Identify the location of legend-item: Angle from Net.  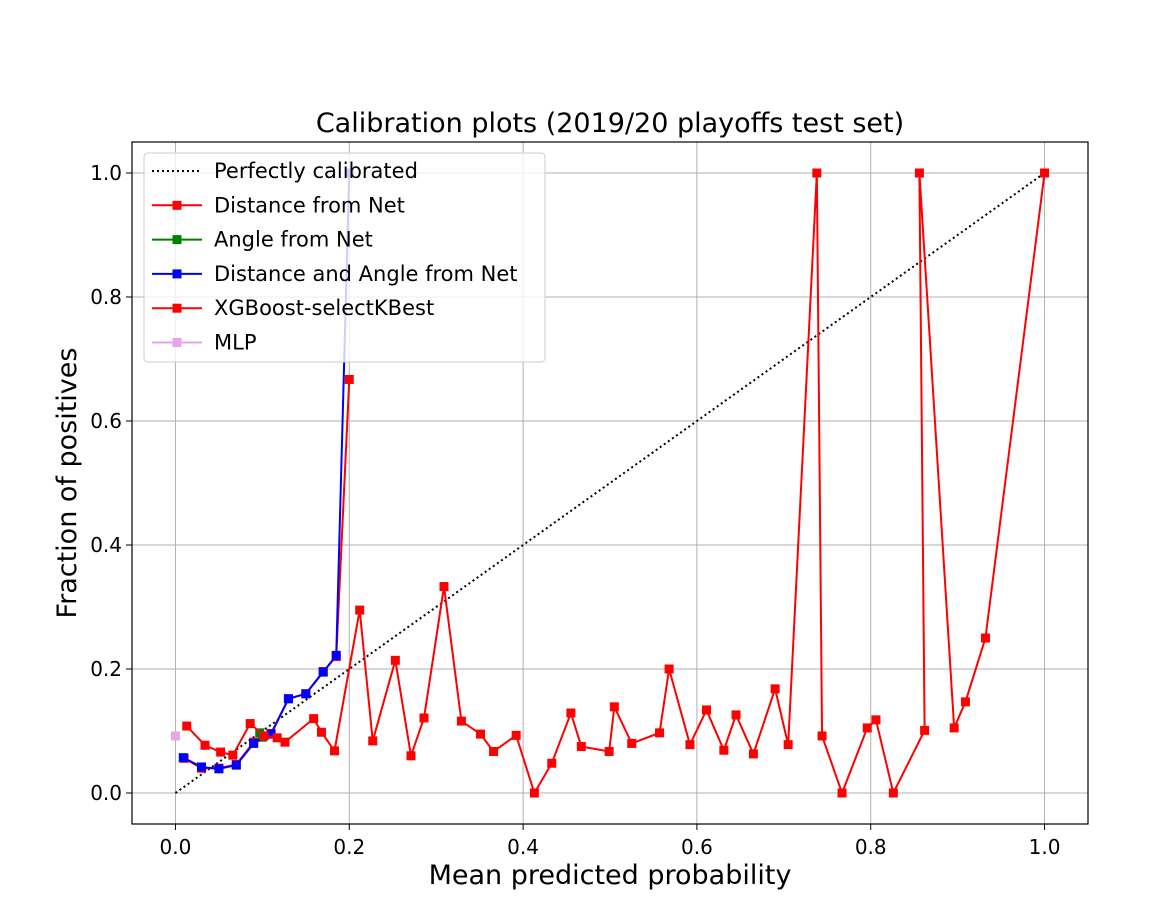
(262, 240).